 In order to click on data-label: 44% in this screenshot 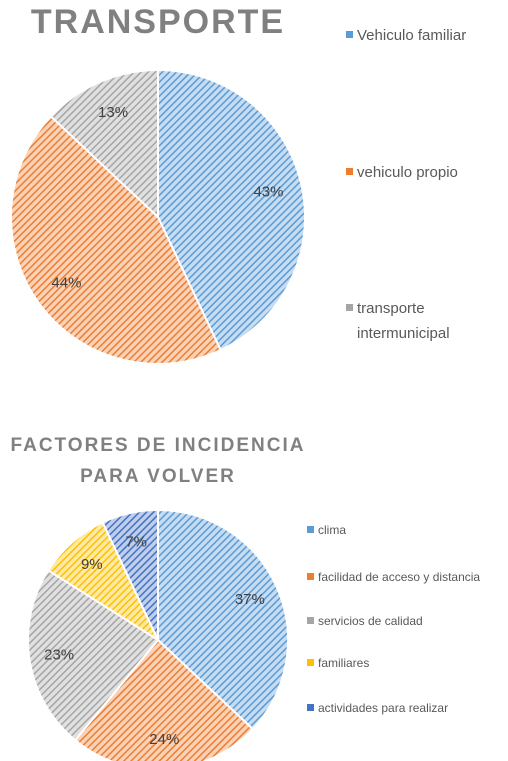, I will do `click(66, 283)`.